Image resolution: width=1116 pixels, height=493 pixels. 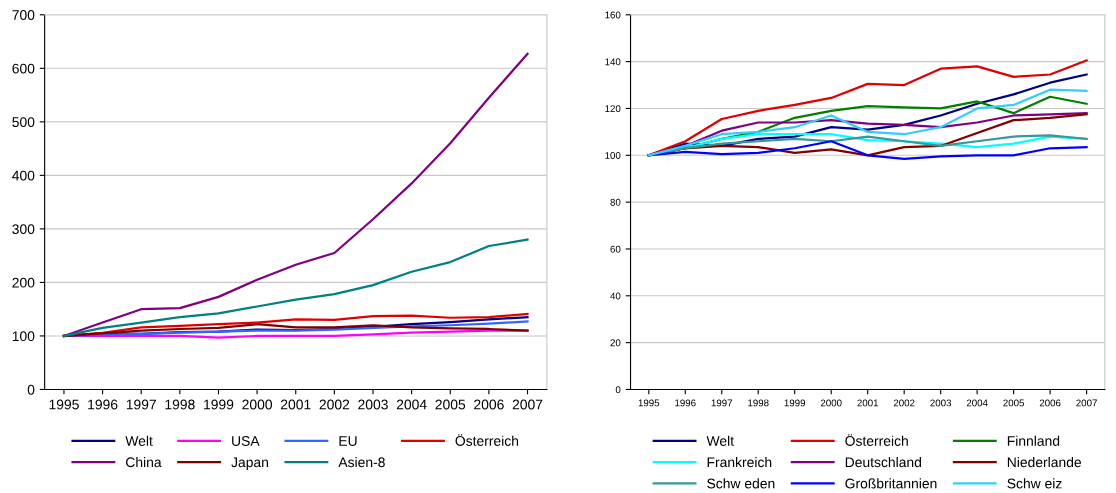 I want to click on y-tick-label: 600, so click(x=23, y=68).